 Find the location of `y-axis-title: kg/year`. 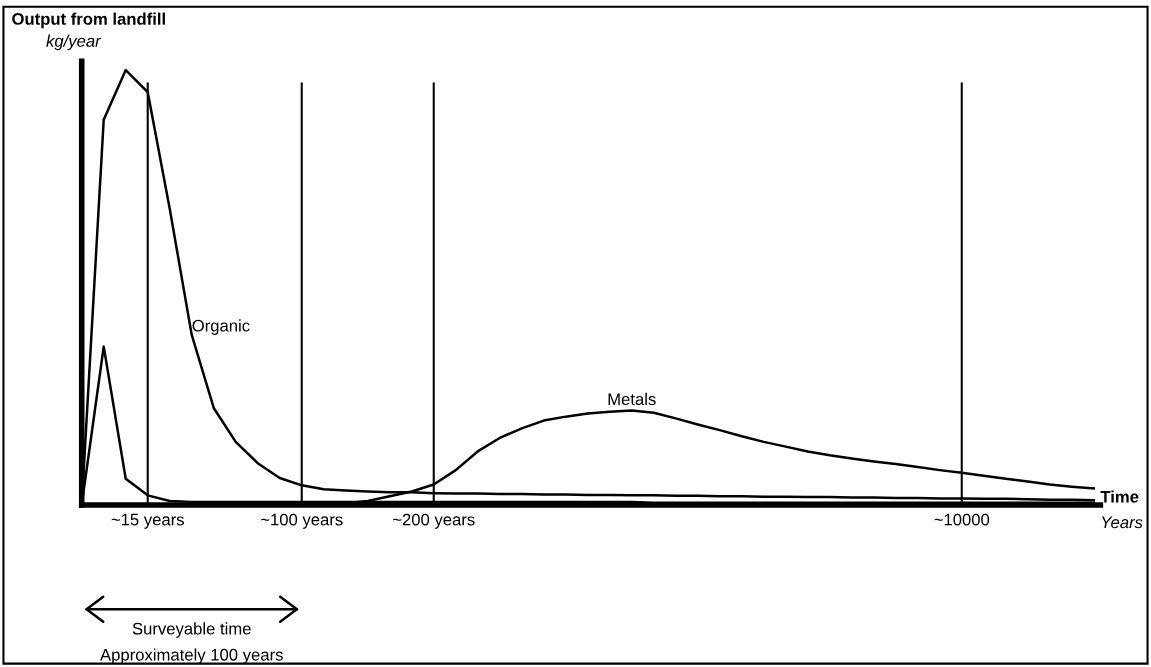

y-axis-title: kg/year is located at coordinates (74, 42).